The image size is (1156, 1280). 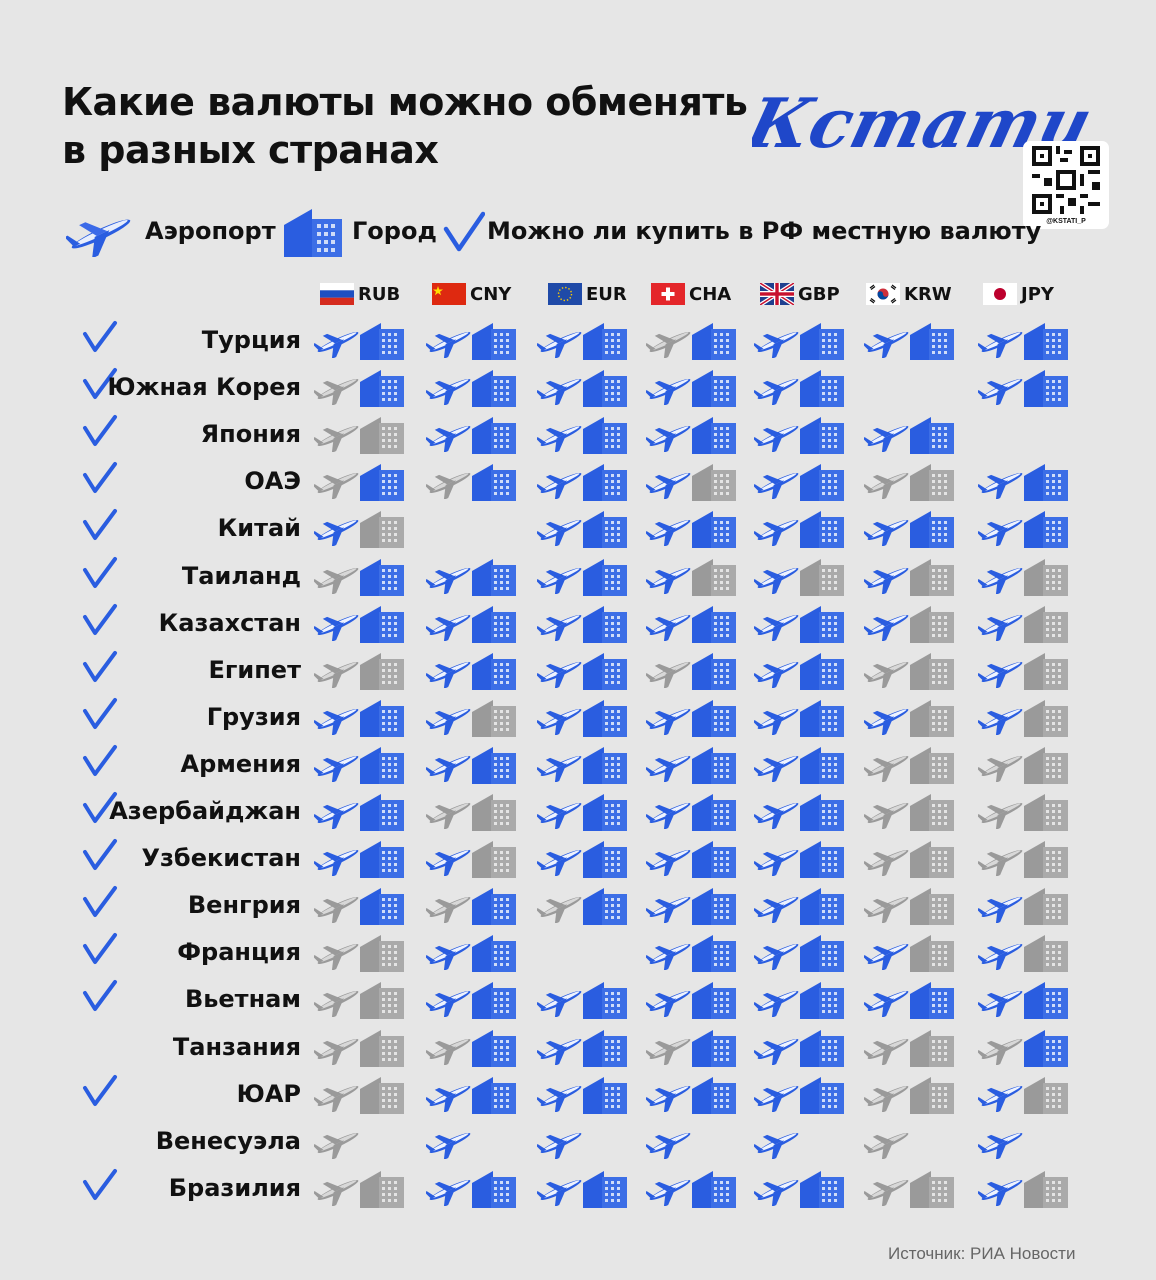 What do you see at coordinates (228, 1140) in the screenshot?
I see `country-name: Венесуэла` at bounding box center [228, 1140].